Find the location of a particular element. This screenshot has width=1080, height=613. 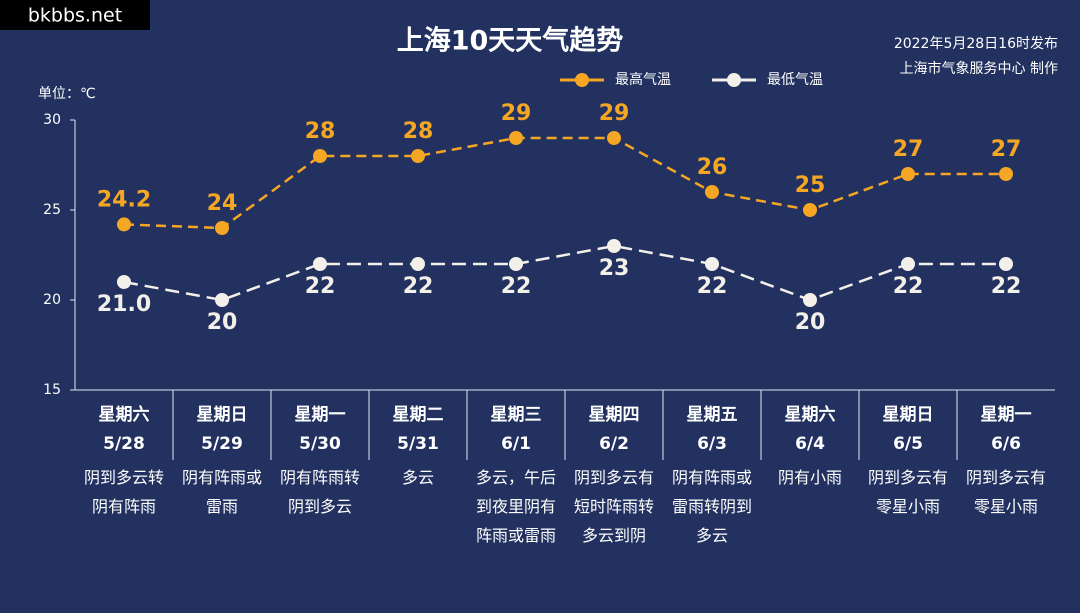

data-label: 25 is located at coordinates (810, 185).